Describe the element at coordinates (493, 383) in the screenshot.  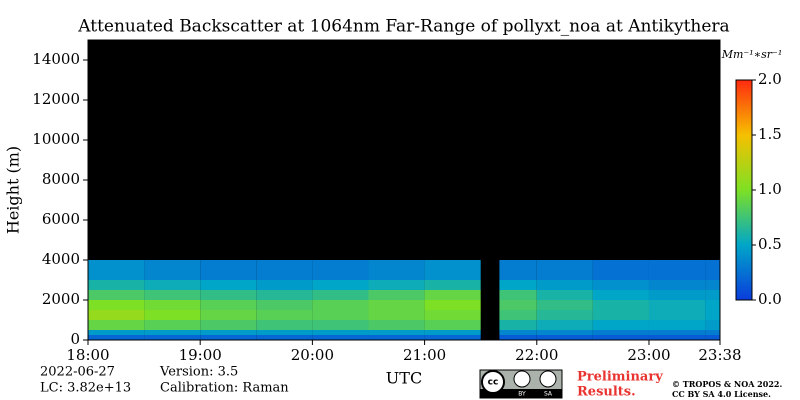
I see `svg-text: cc` at that location.